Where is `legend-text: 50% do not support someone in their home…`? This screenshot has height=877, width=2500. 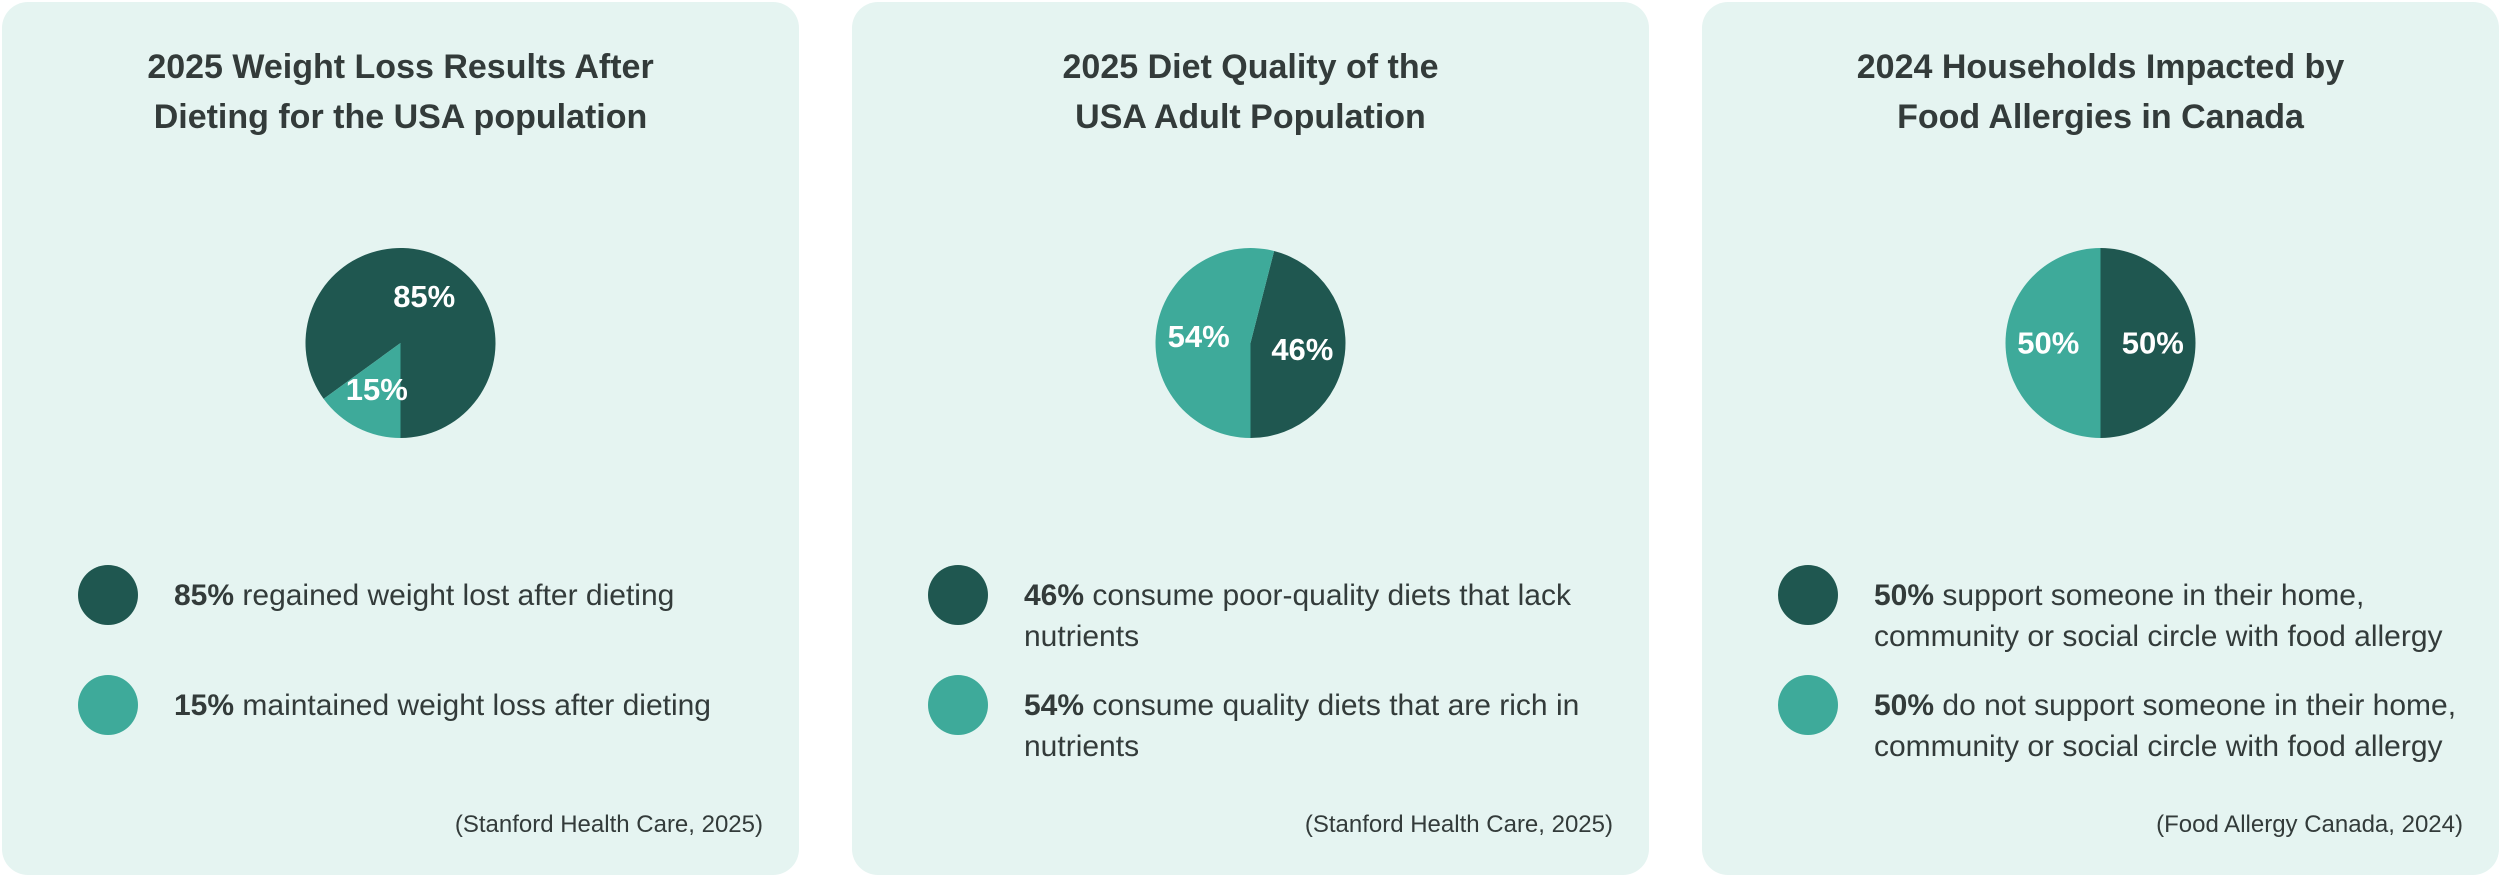 legend-text: 50% do not support someone in their home… is located at coordinates (2174, 726).